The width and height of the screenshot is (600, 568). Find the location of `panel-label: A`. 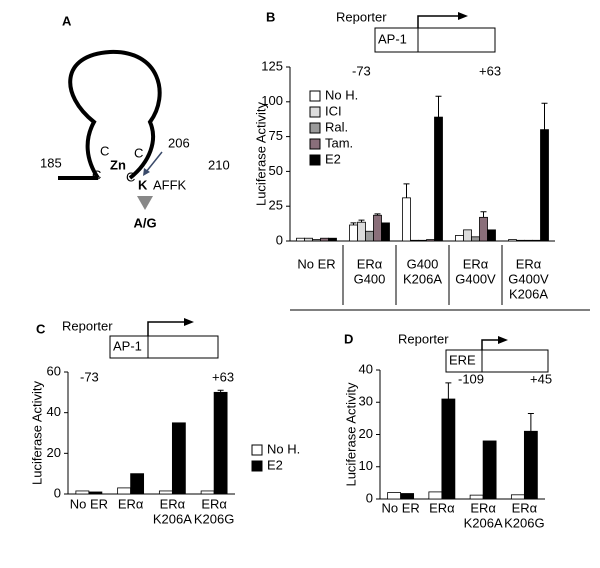

panel-label: A is located at coordinates (67, 20).